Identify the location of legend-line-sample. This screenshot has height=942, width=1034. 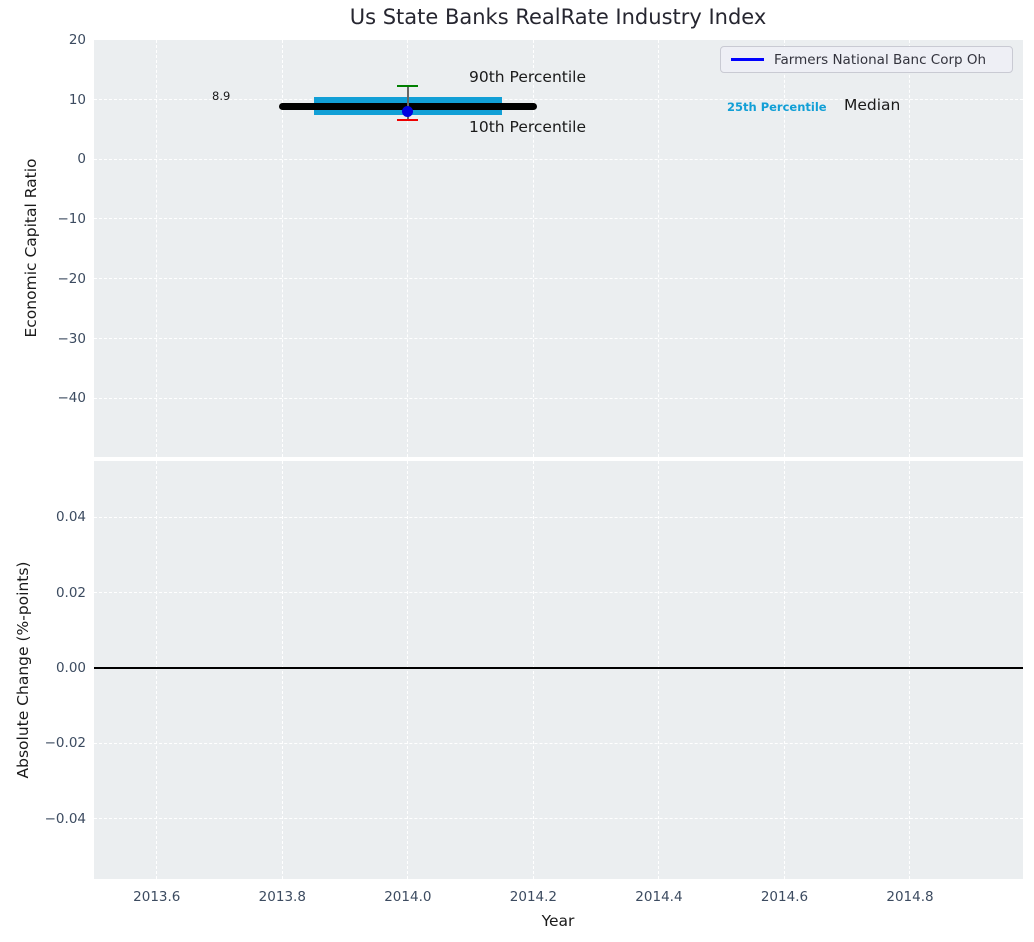
(747, 59).